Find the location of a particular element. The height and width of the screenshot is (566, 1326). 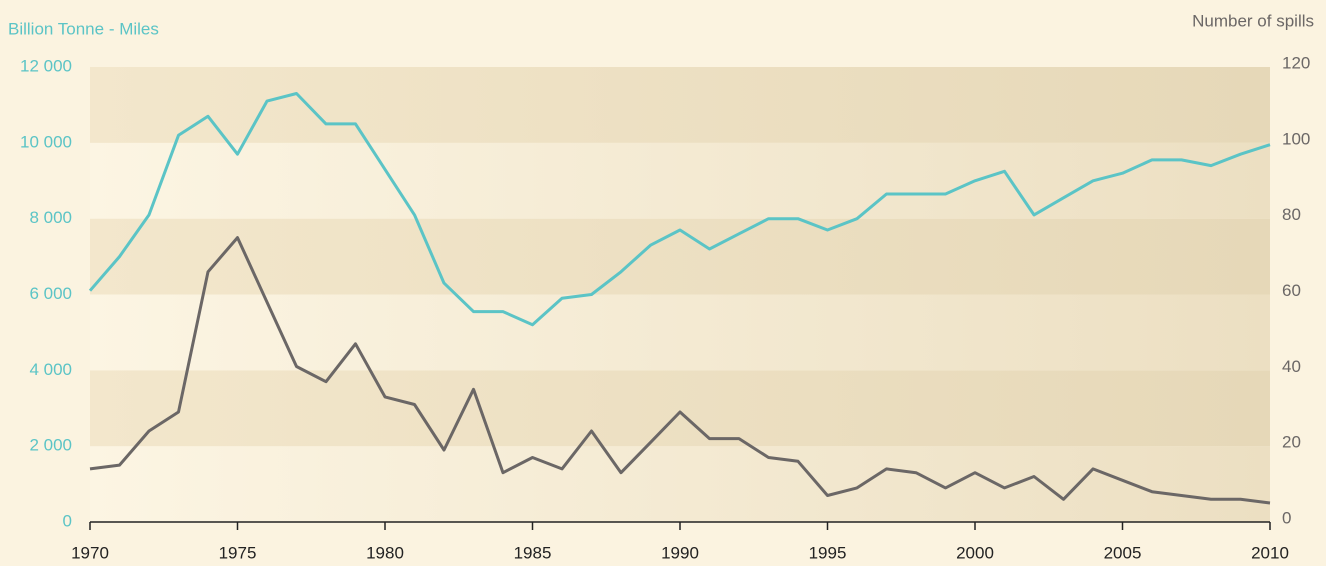

x-tick-label: 1980 is located at coordinates (385, 552).